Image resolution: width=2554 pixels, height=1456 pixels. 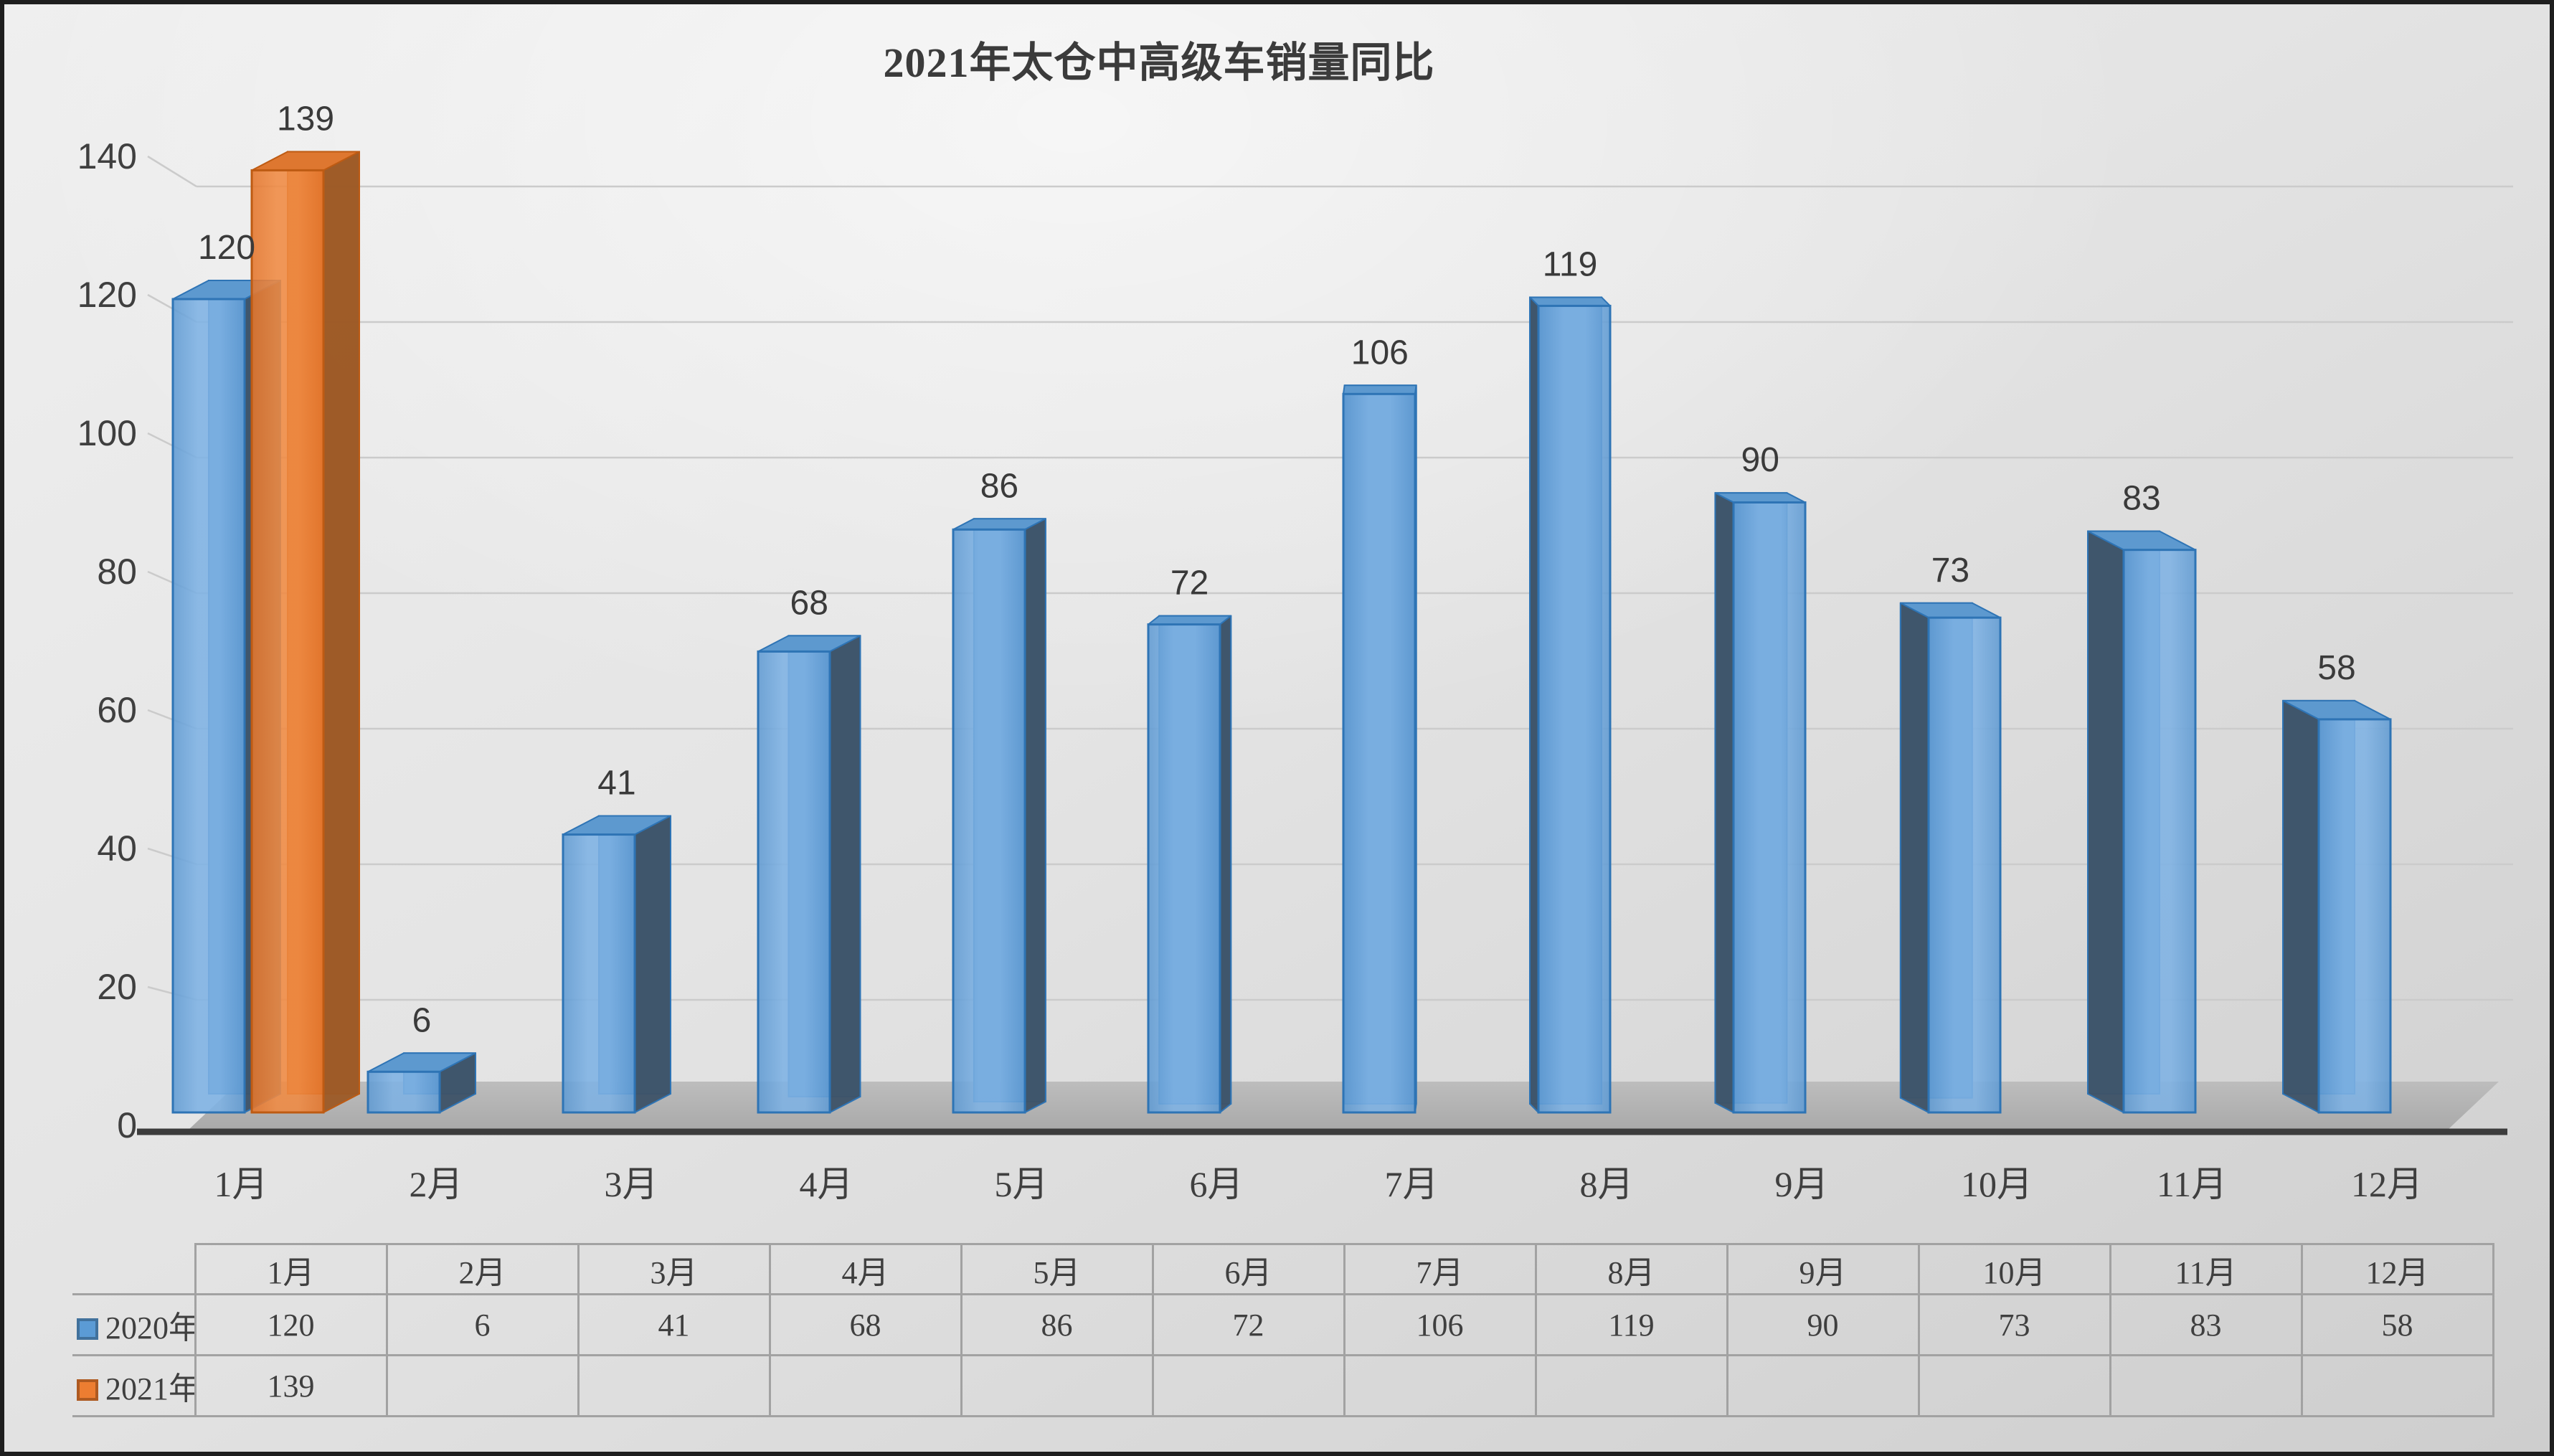 What do you see at coordinates (117, 572) in the screenshot?
I see `y-tick-label: 80` at bounding box center [117, 572].